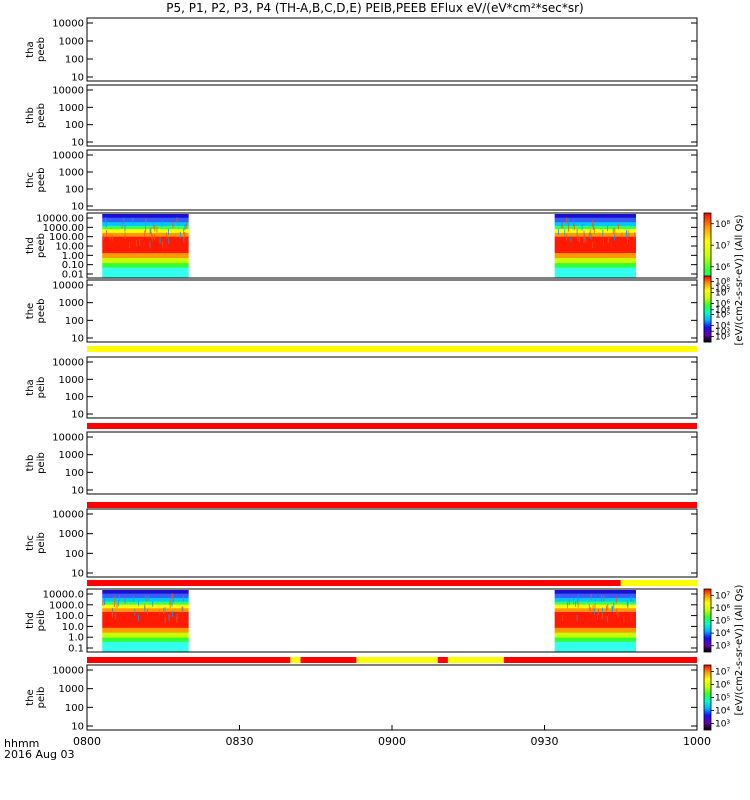 This screenshot has height=800, width=750. I want to click on y-tick-label: 10000, so click(68, 671).